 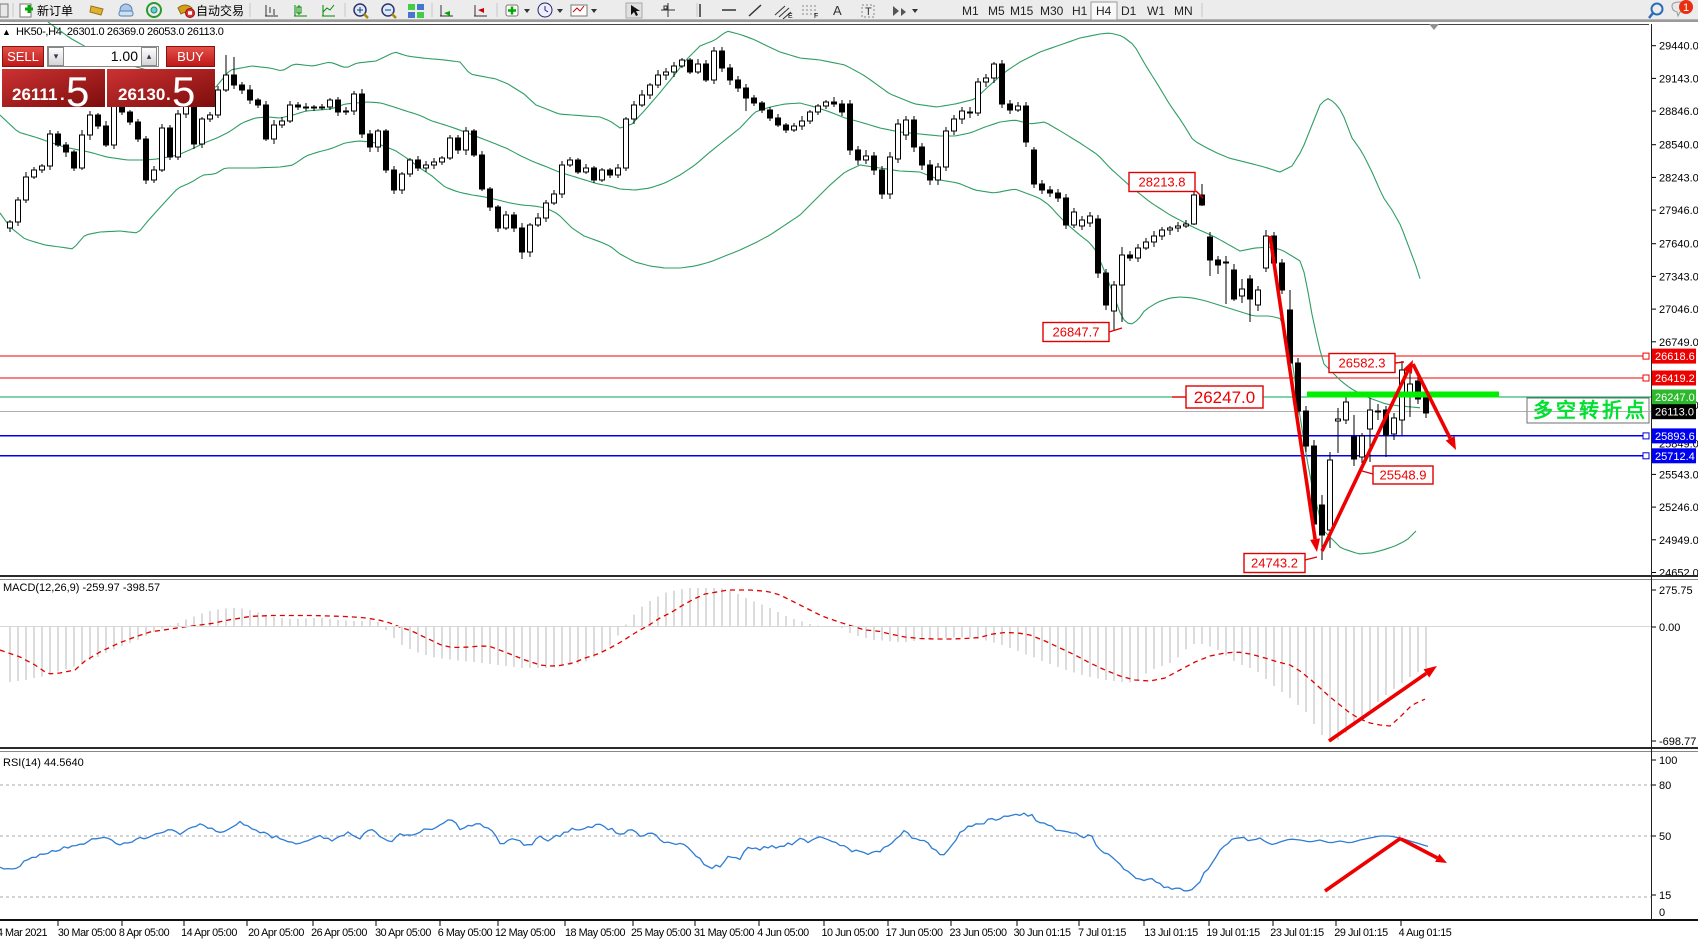 I want to click on svg-text: 1, so click(x=1686, y=8).